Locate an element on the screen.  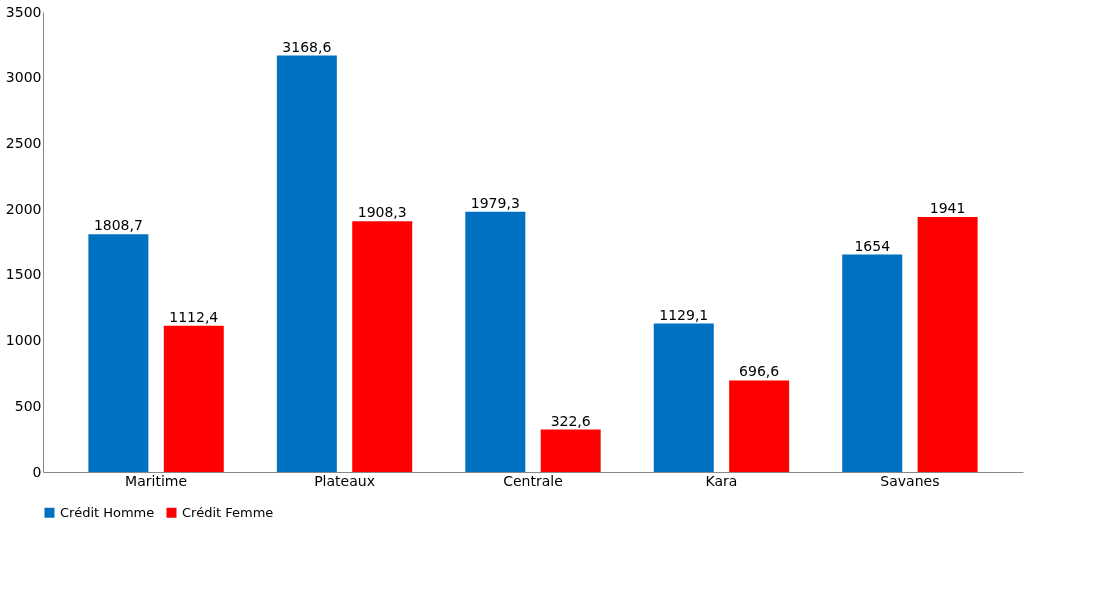
data-label: 1941 is located at coordinates (947, 207).